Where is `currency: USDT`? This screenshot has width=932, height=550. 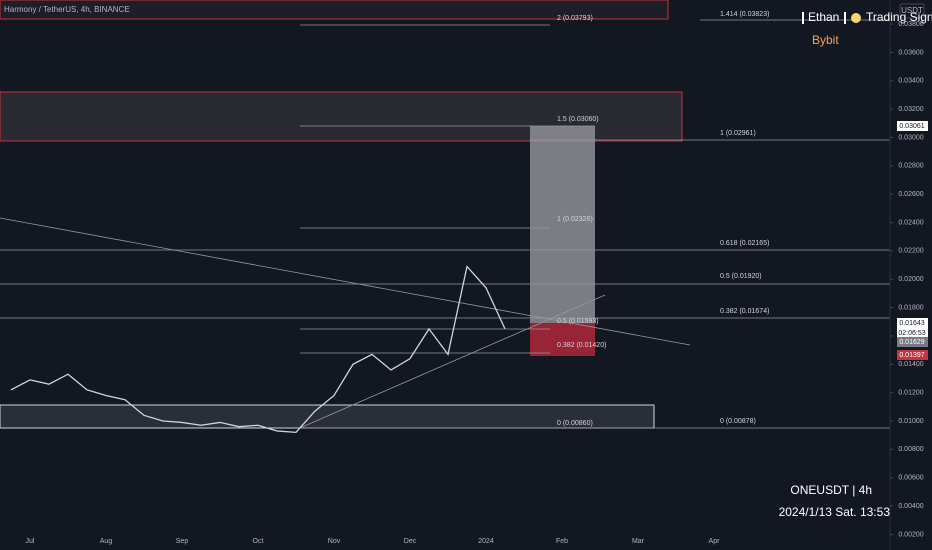
currency: USDT is located at coordinates (912, 10).